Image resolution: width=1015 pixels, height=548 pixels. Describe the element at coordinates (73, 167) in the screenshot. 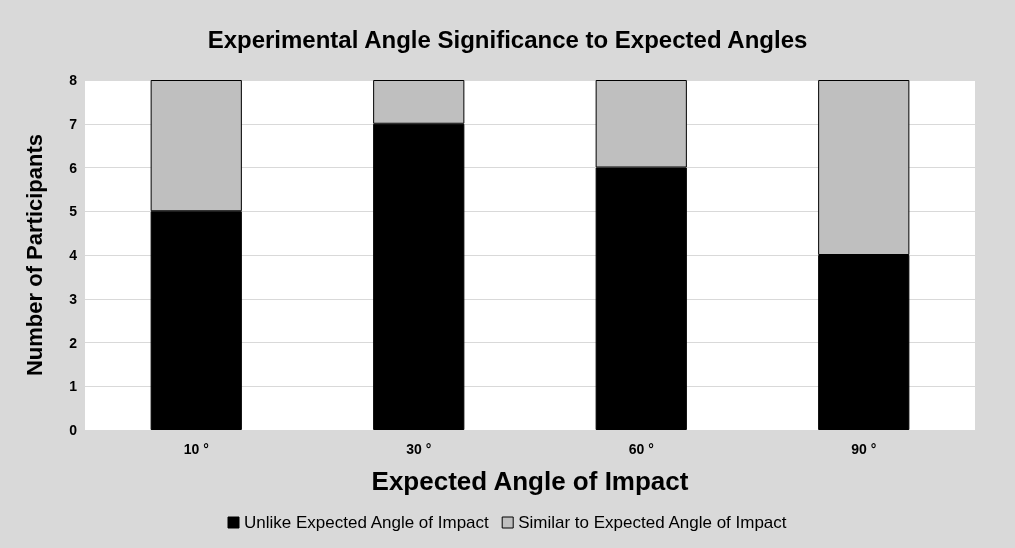

I see `y-tick-label: 6` at that location.